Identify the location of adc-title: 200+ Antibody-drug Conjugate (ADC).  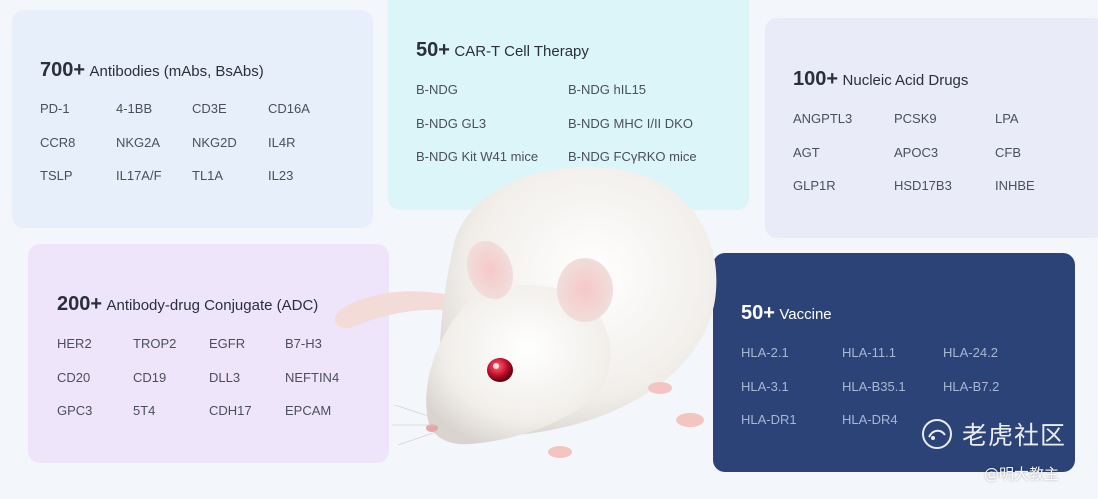
(187, 304).